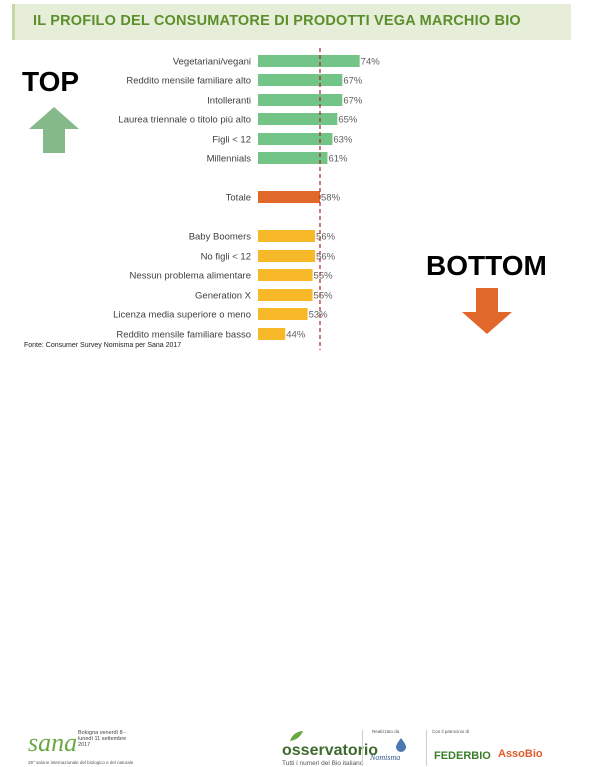 The image size is (589, 767). Describe the element at coordinates (323, 763) in the screenshot. I see `osservatorio-subtitle: Tutti i numeri del Bio italiano` at that location.